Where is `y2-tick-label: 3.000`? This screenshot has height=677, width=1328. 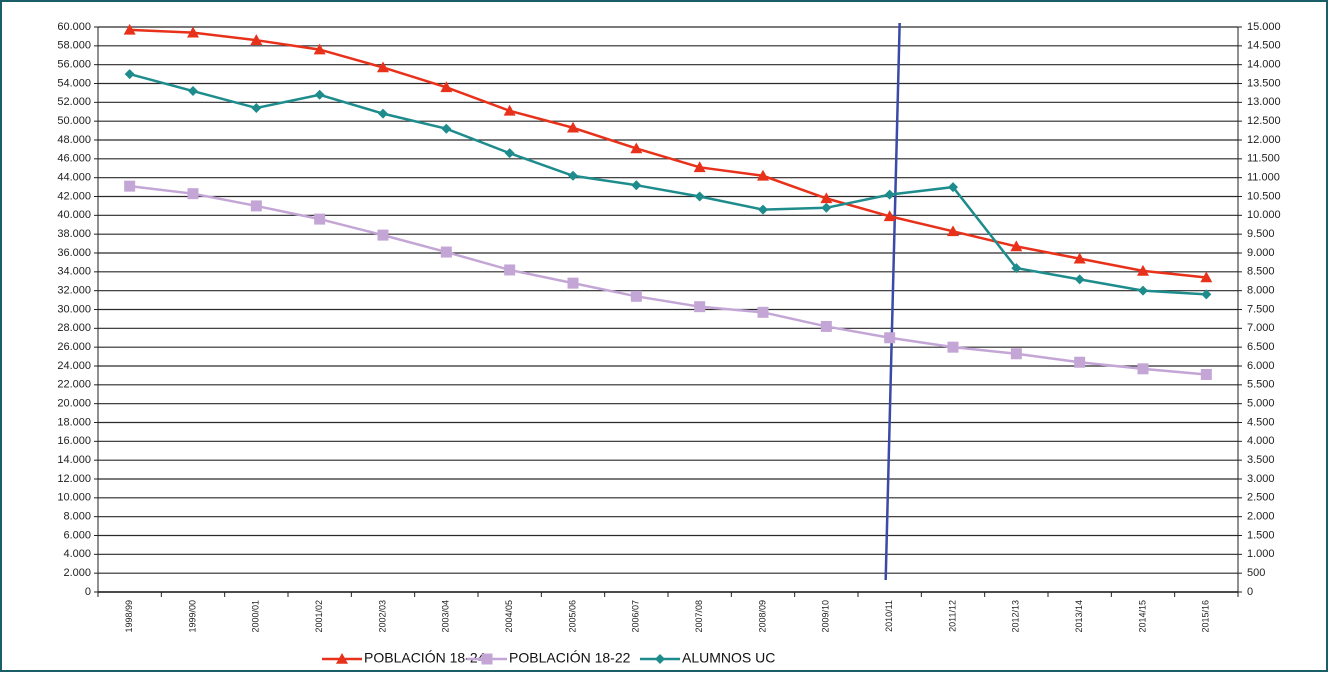
y2-tick-label: 3.000 is located at coordinates (1261, 479).